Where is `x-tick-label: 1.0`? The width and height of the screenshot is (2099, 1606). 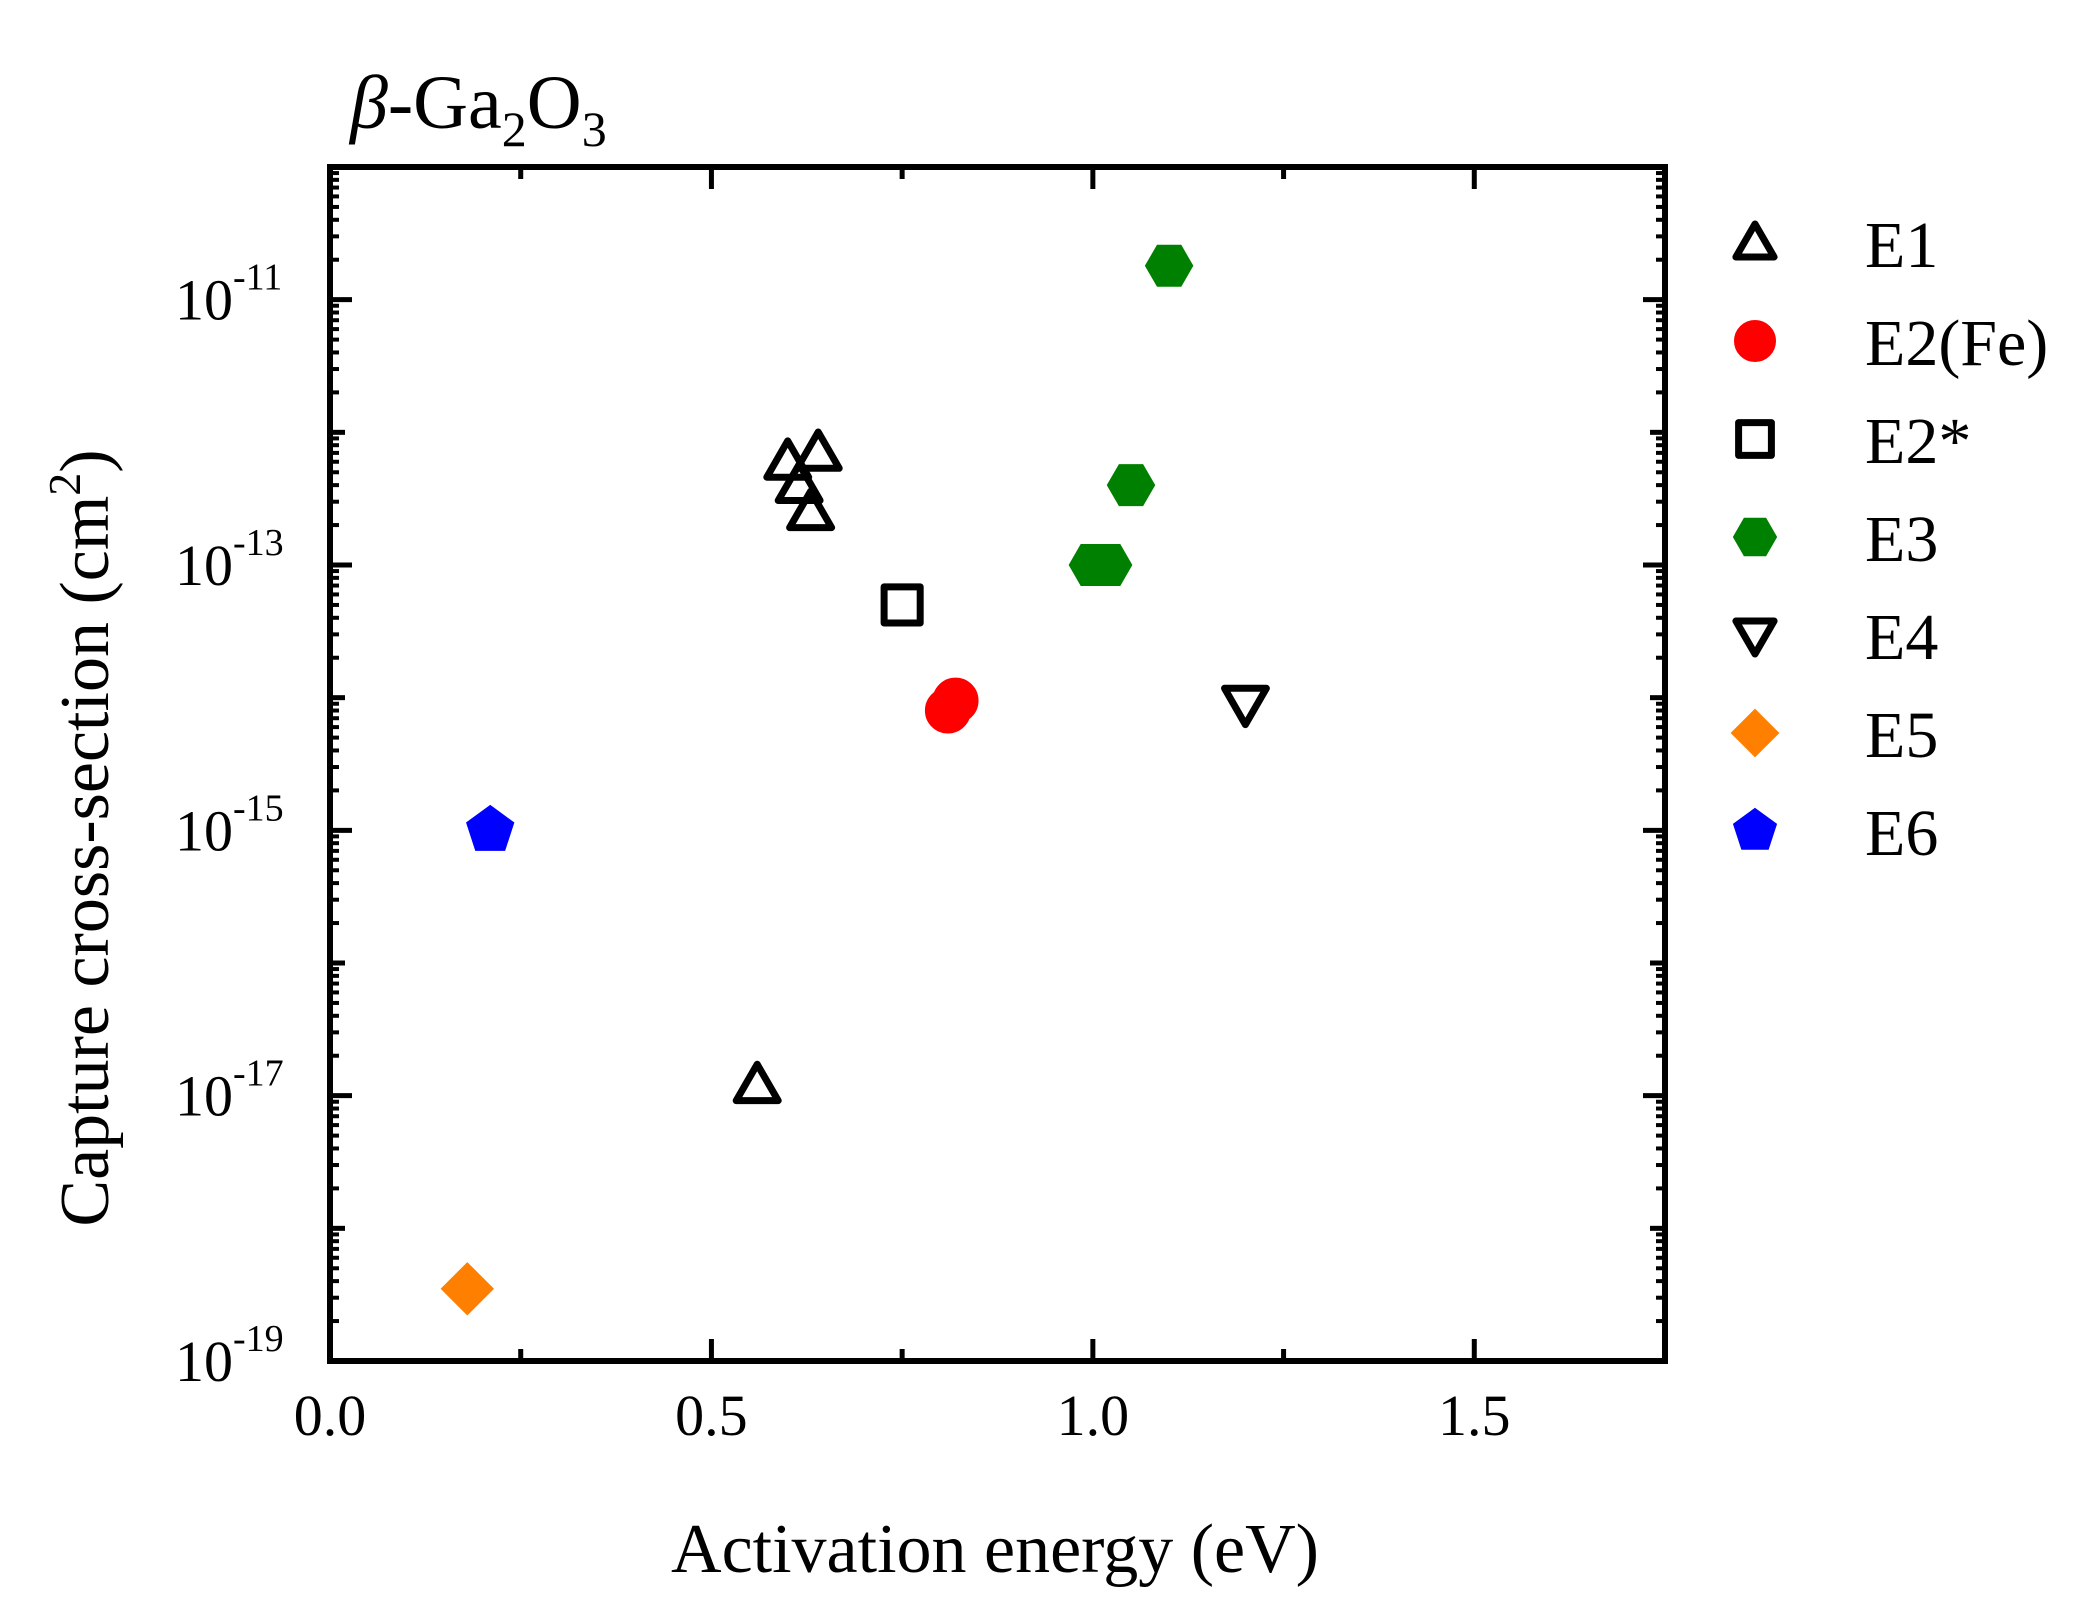
x-tick-label: 1.0 is located at coordinates (1093, 1415).